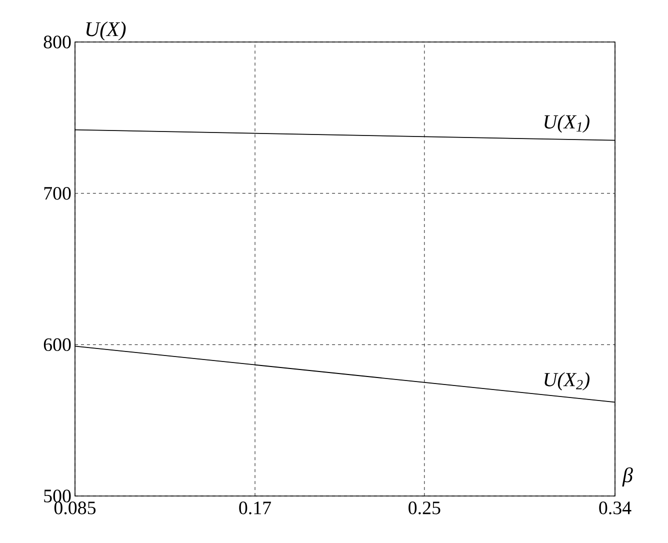 The image size is (668, 543). Describe the element at coordinates (75, 508) in the screenshot. I see `x-tick-label: 0.085` at that location.